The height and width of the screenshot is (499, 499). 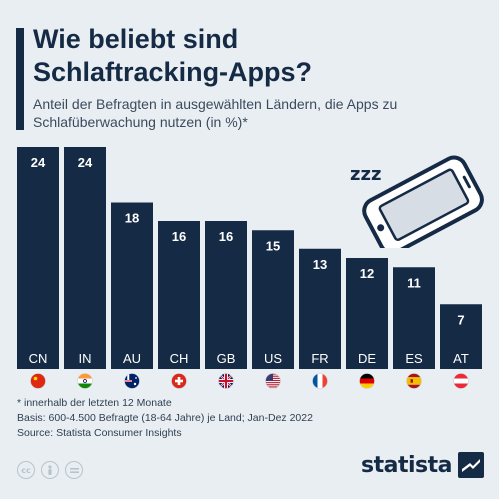 What do you see at coordinates (414, 282) in the screenshot?
I see `bar-value-label: 11` at bounding box center [414, 282].